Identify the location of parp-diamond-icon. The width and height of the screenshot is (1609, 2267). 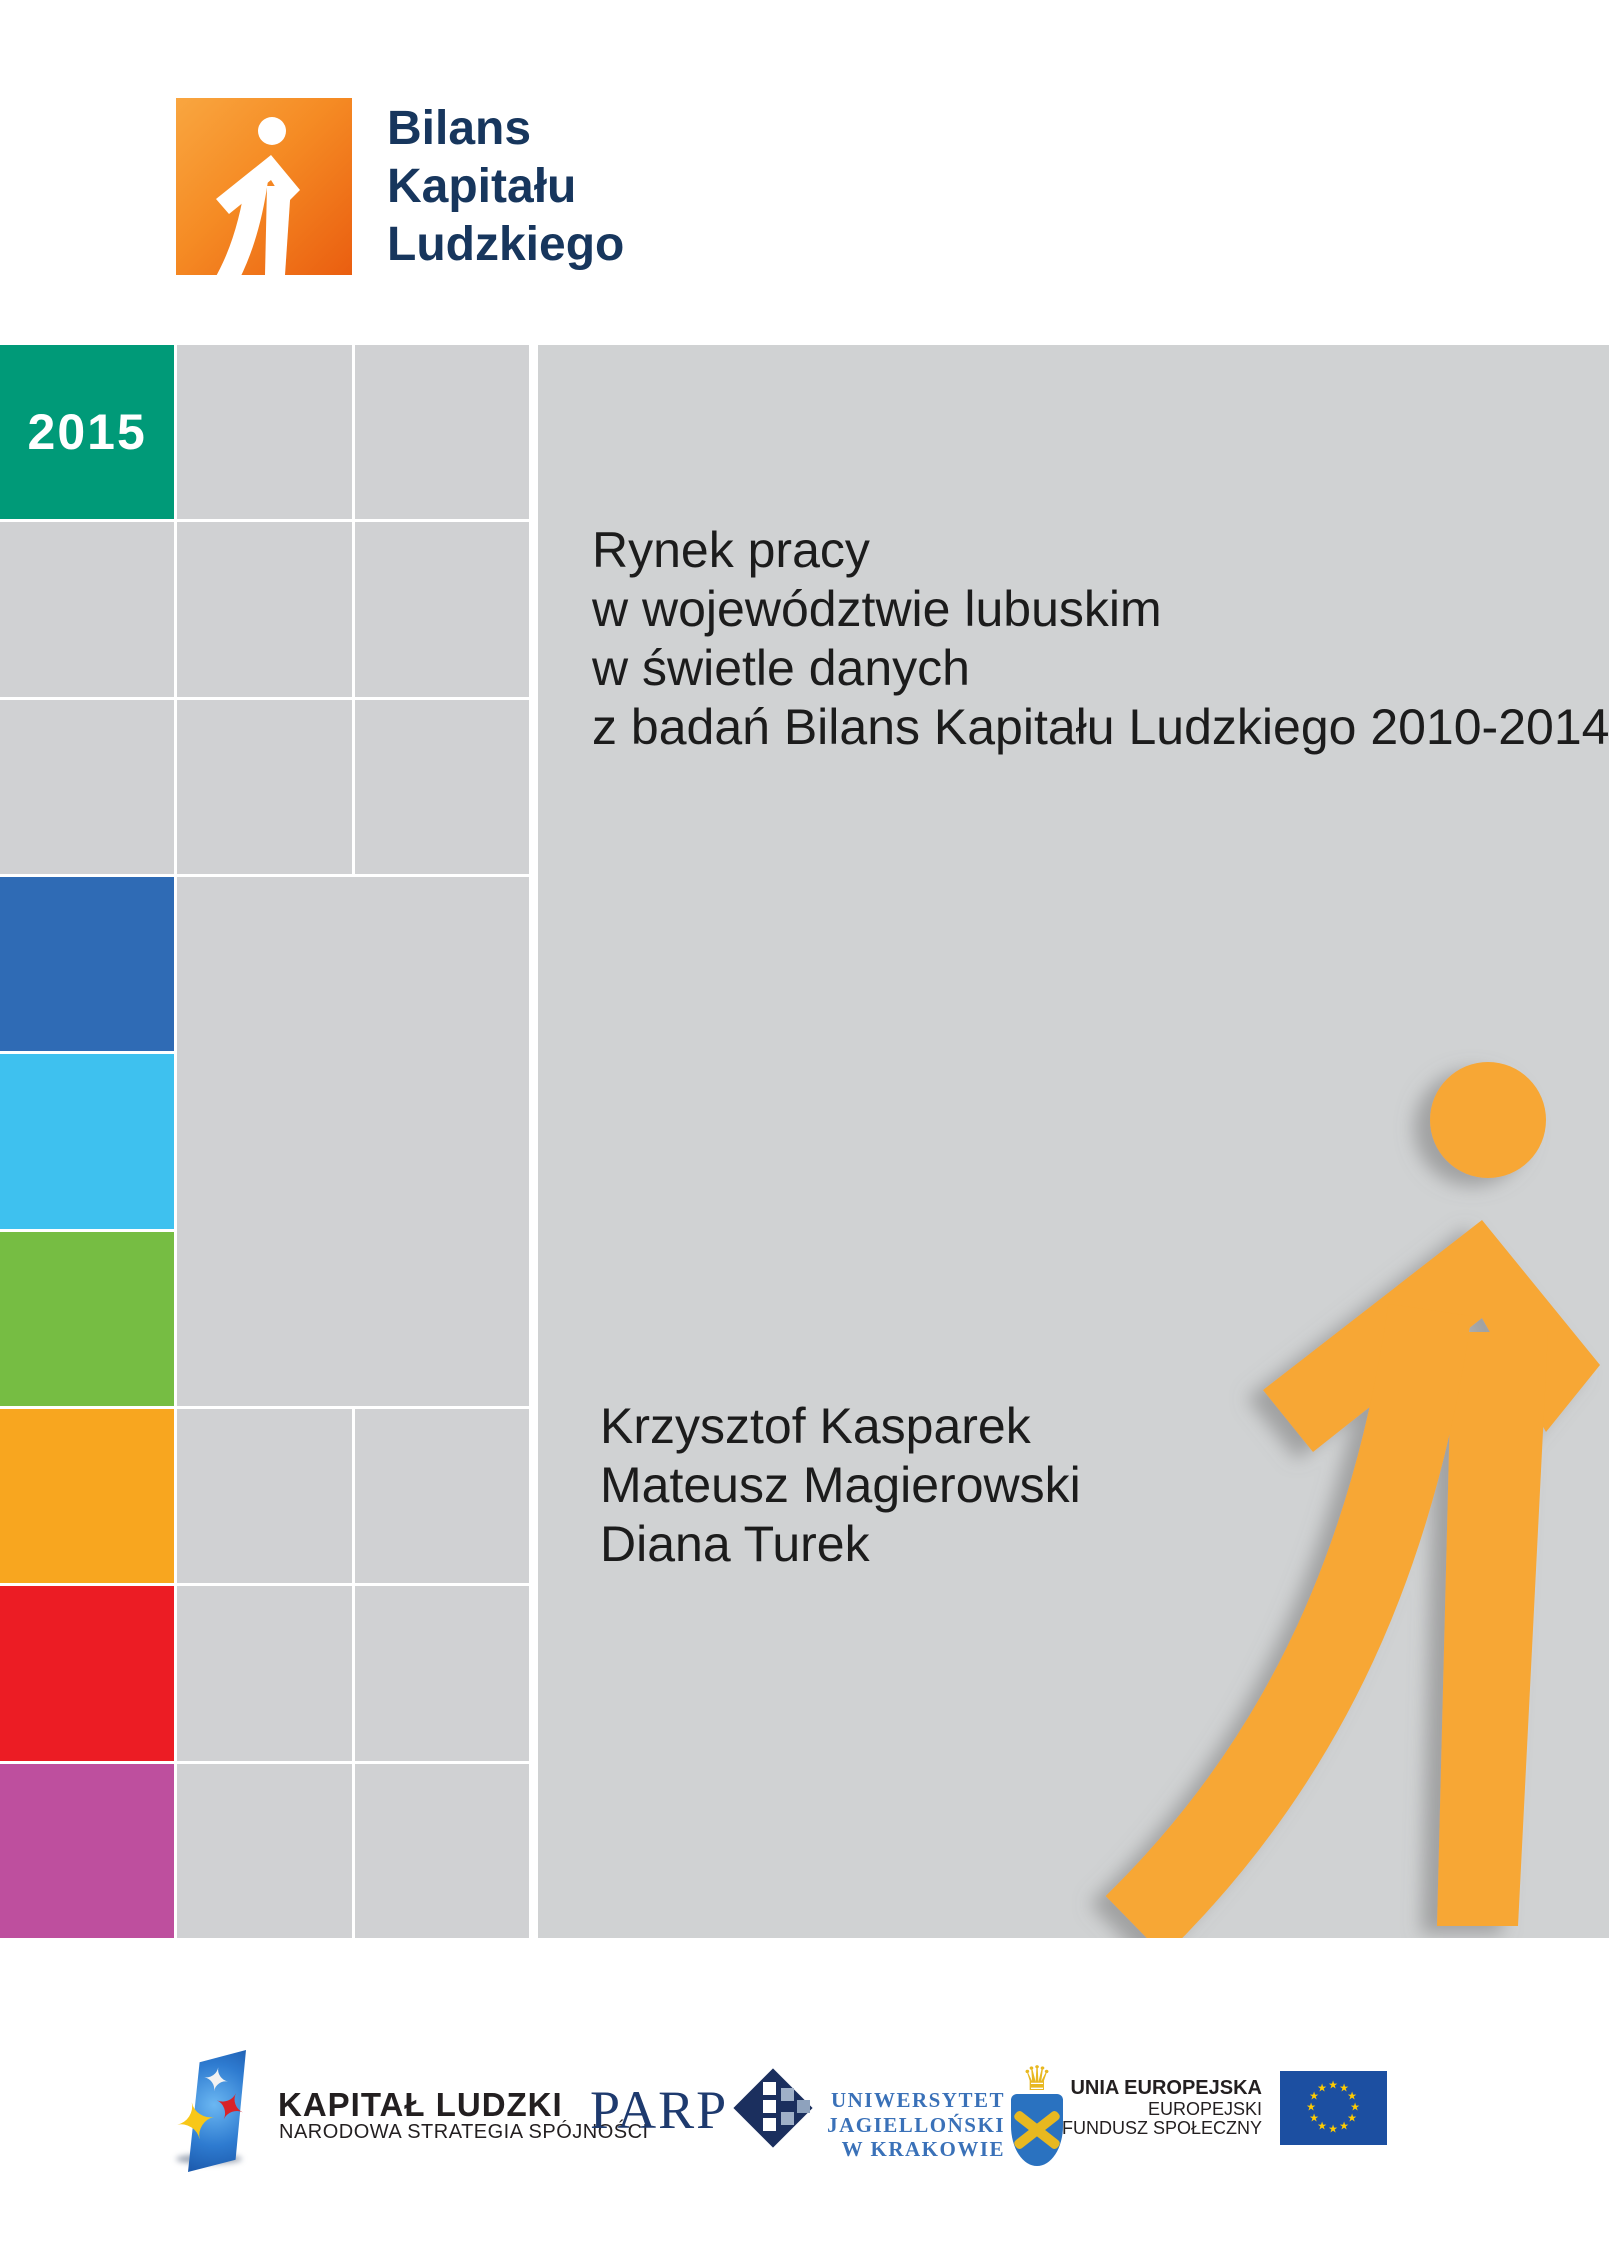
(773, 2108).